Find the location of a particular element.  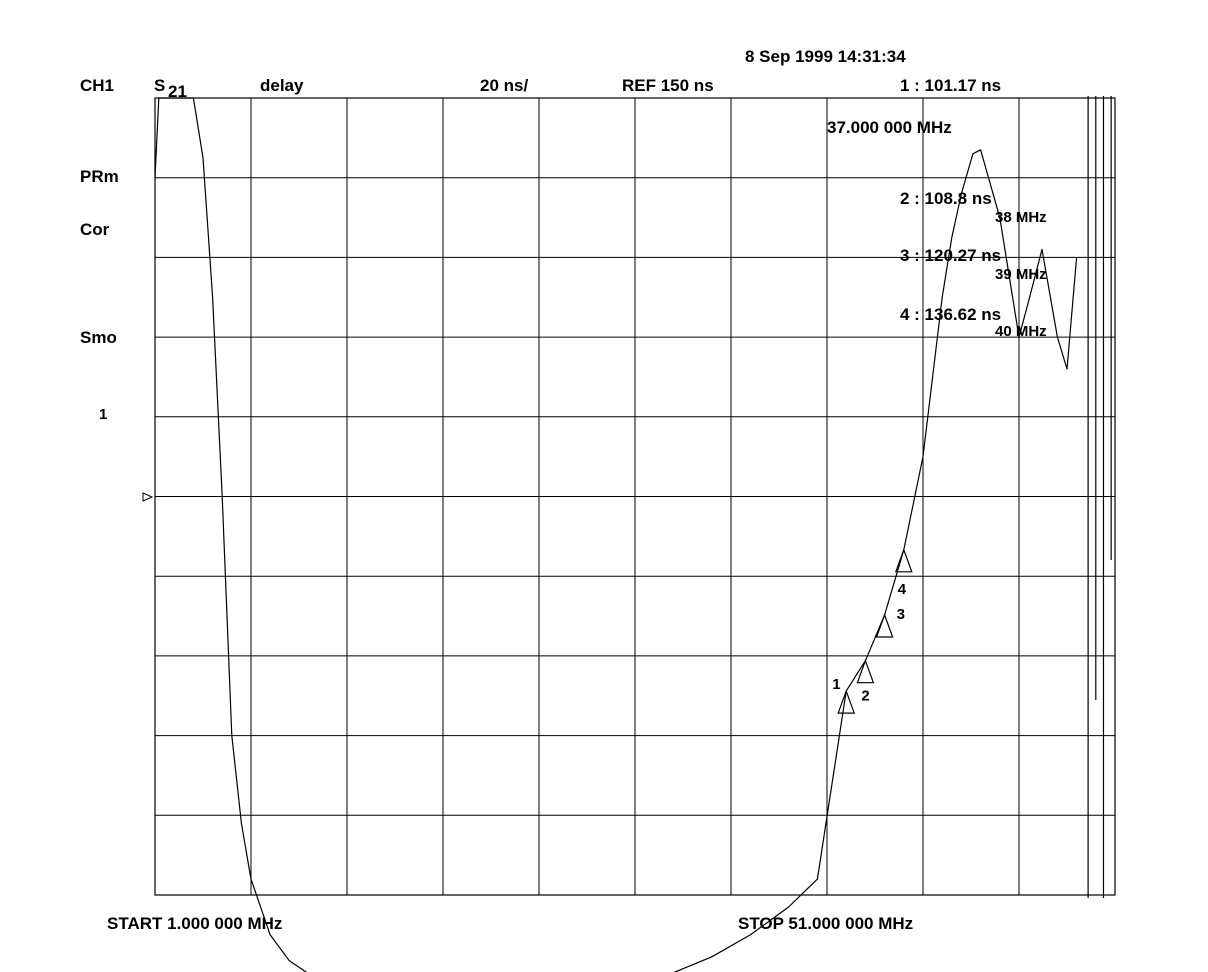

marker-4-label: 4 is located at coordinates (902, 589).